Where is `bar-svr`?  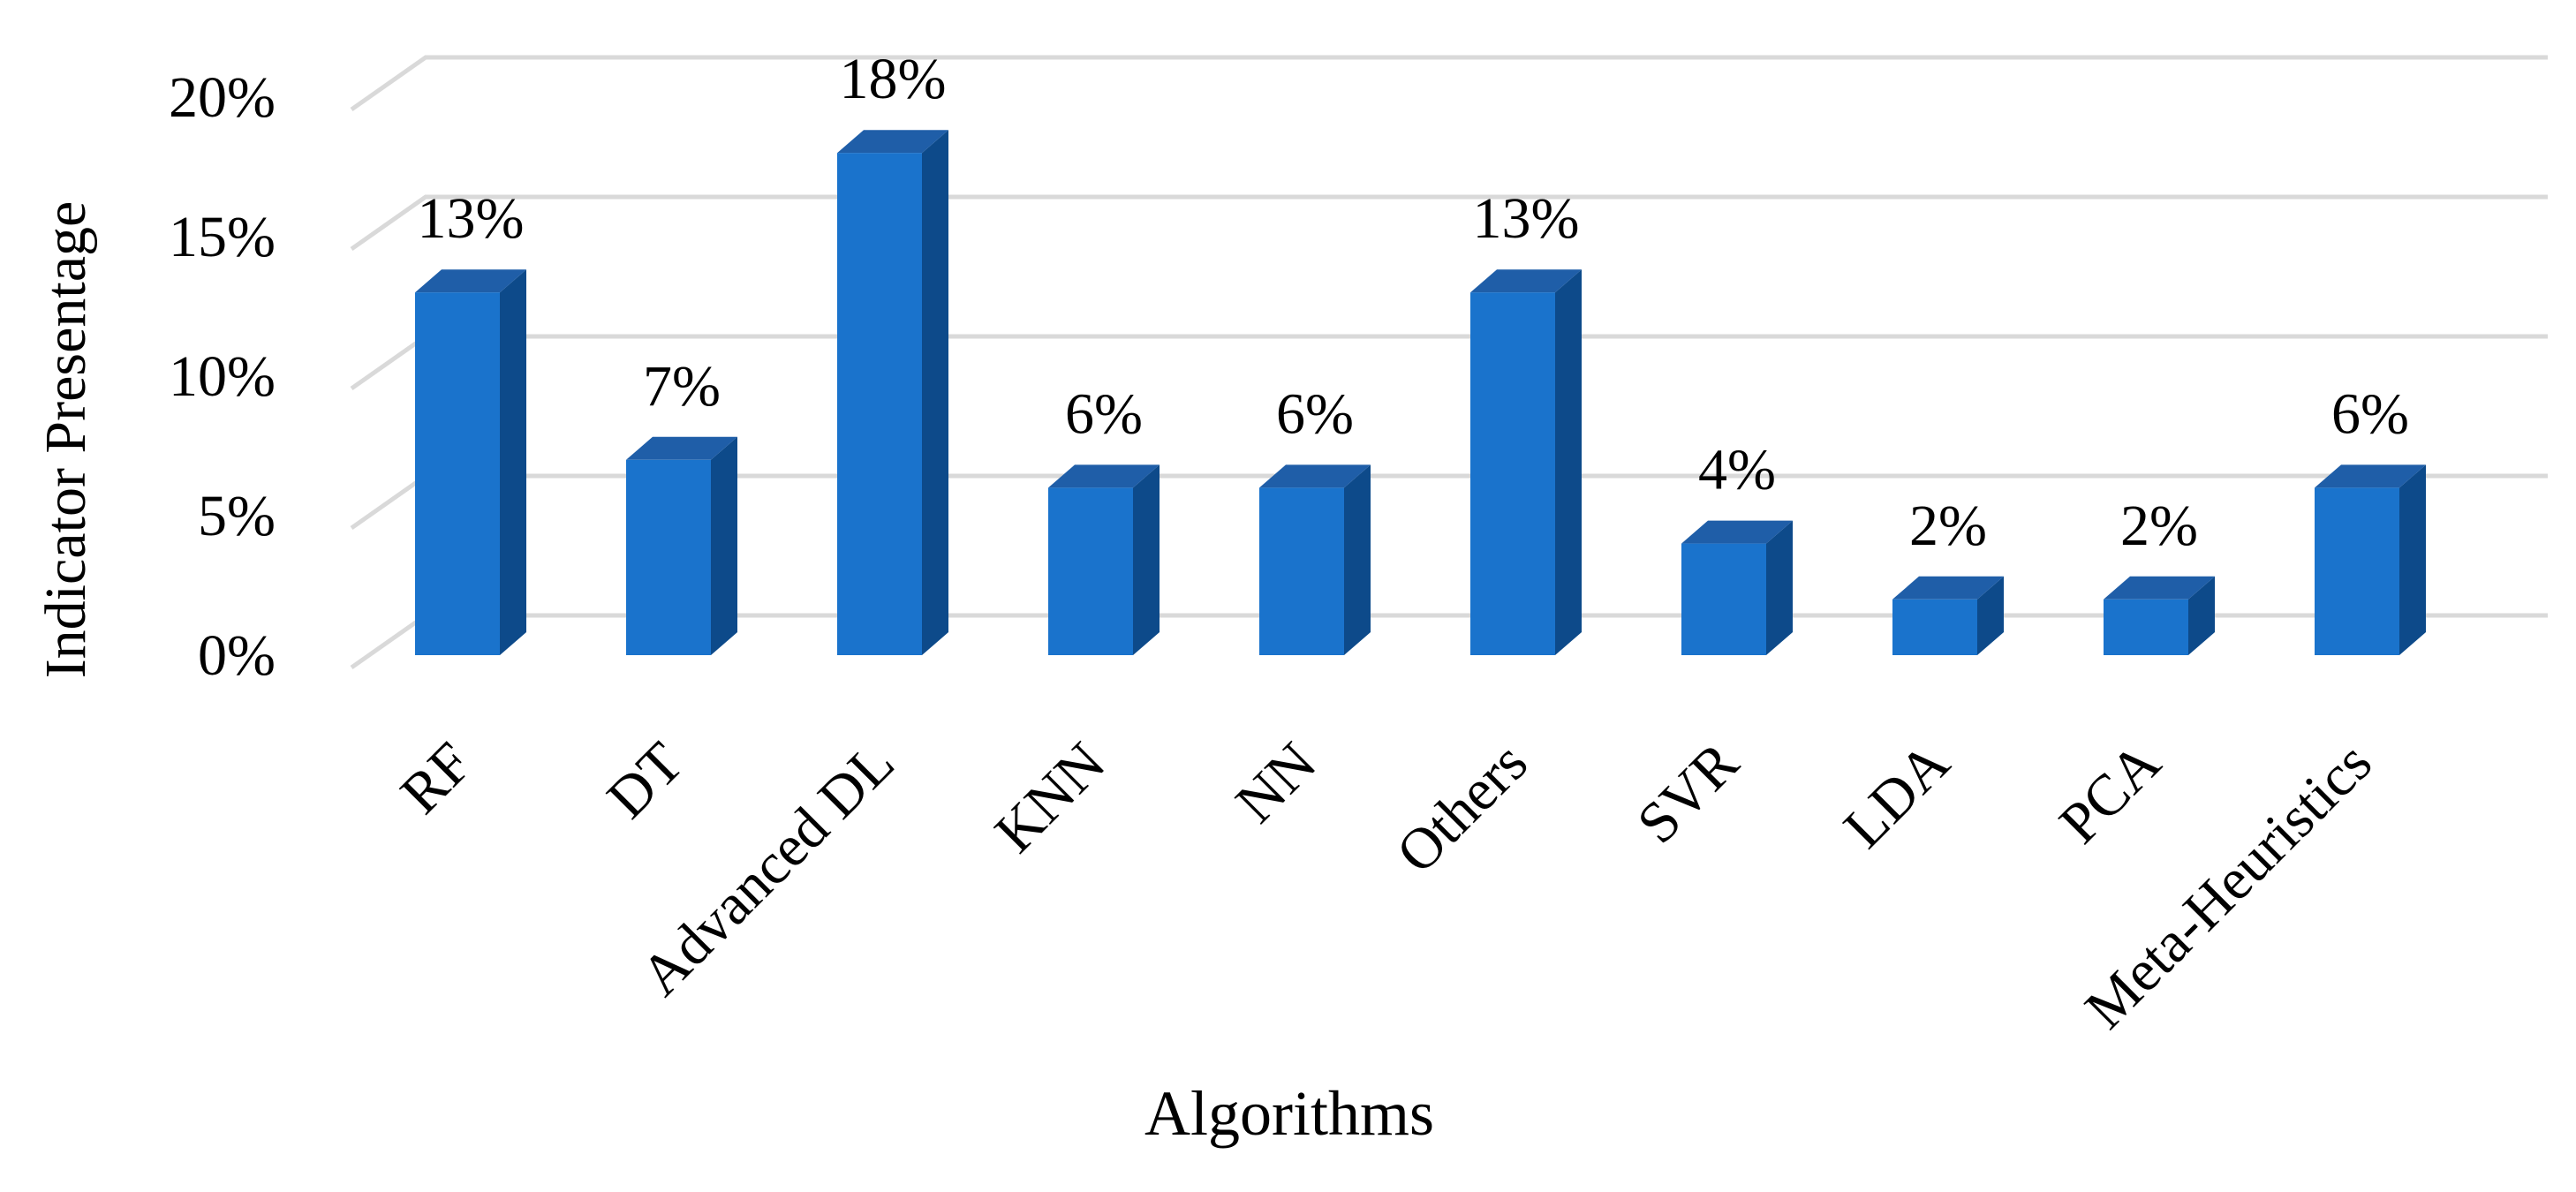 bar-svr is located at coordinates (1737, 587).